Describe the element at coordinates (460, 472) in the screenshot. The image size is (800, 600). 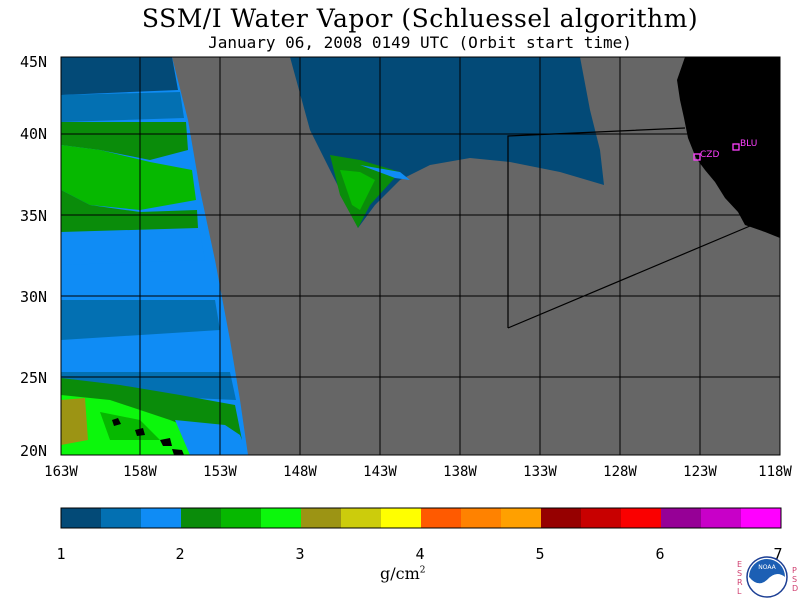
I see `lon-label: 138W` at that location.